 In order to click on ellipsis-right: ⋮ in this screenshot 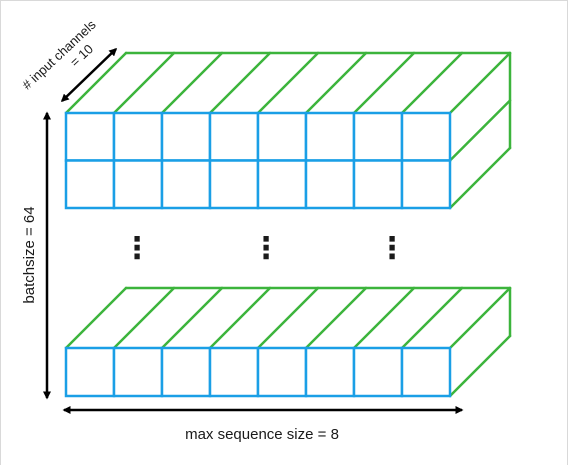, I will do `click(392, 248)`.